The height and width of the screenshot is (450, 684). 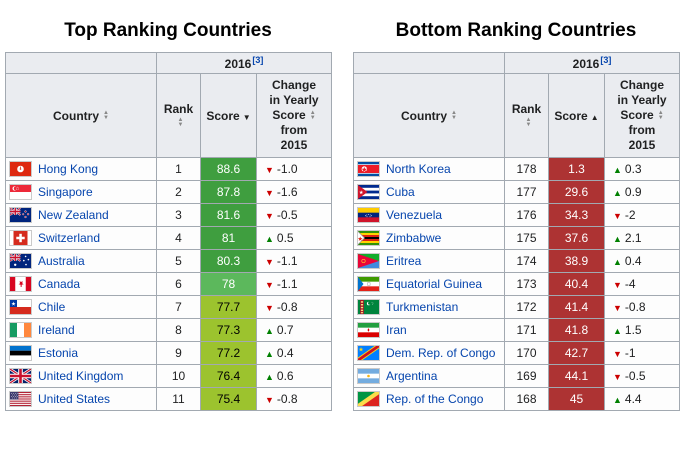 I want to click on score-cell: 81.6, so click(x=228, y=215).